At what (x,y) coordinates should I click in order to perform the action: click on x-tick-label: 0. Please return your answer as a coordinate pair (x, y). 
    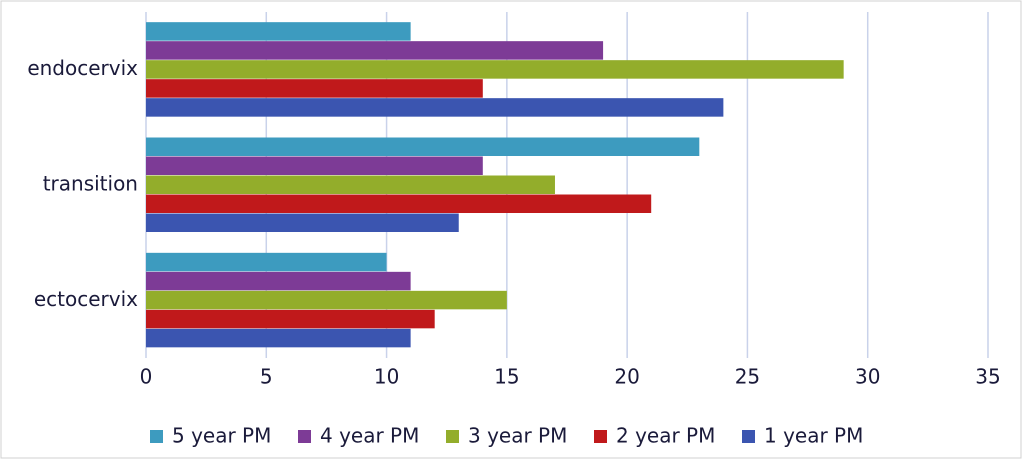
    Looking at the image, I should click on (146, 377).